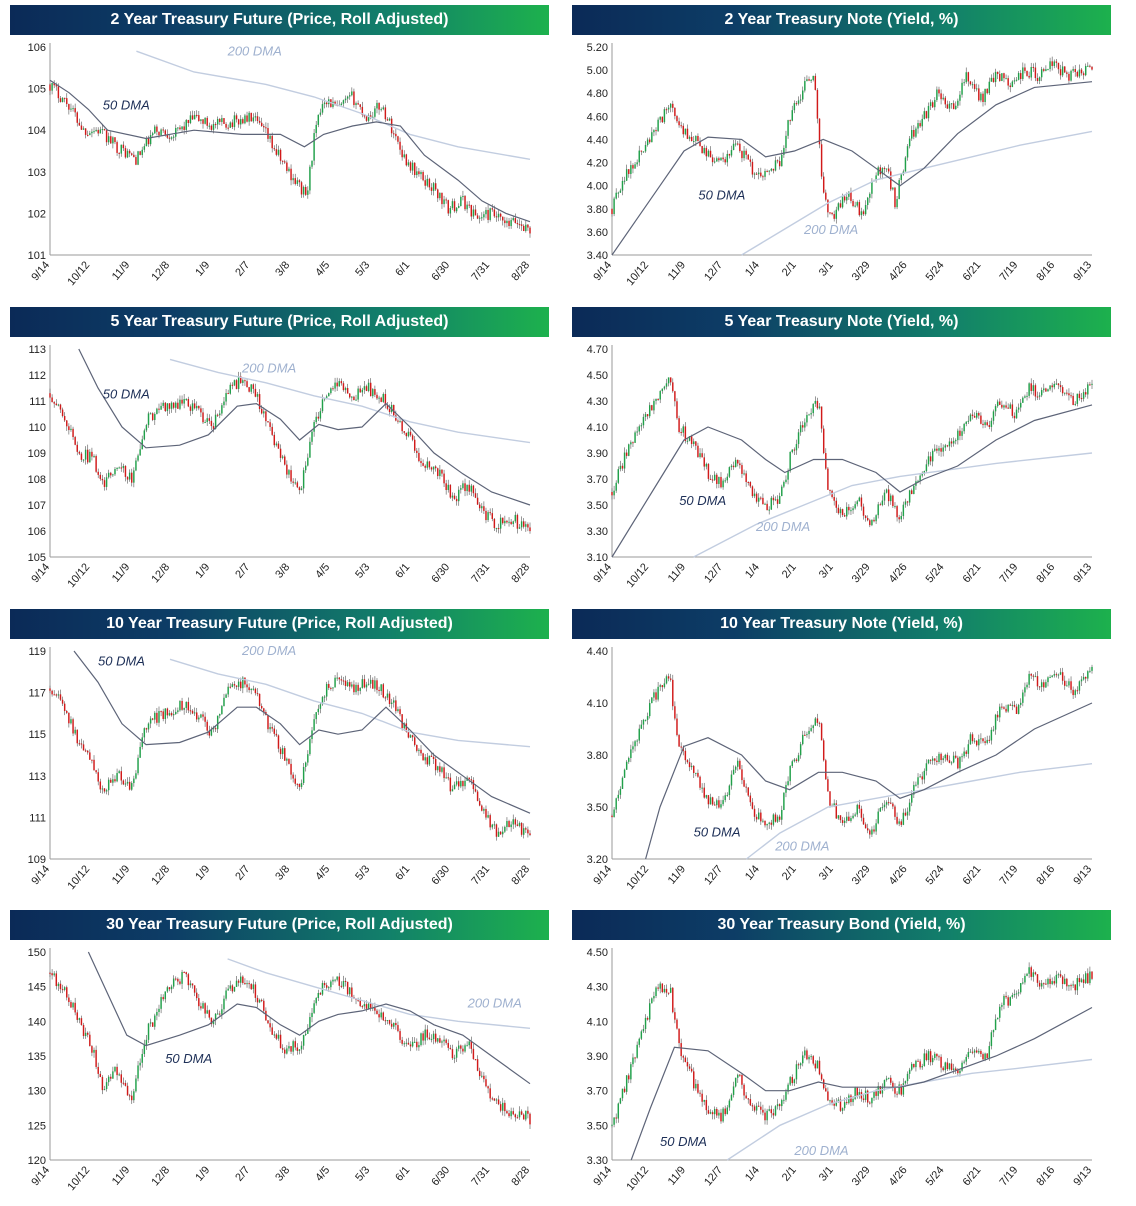 Image resolution: width=1136 pixels, height=1206 pixels. I want to click on y-tick-label: 3.80, so click(597, 756).